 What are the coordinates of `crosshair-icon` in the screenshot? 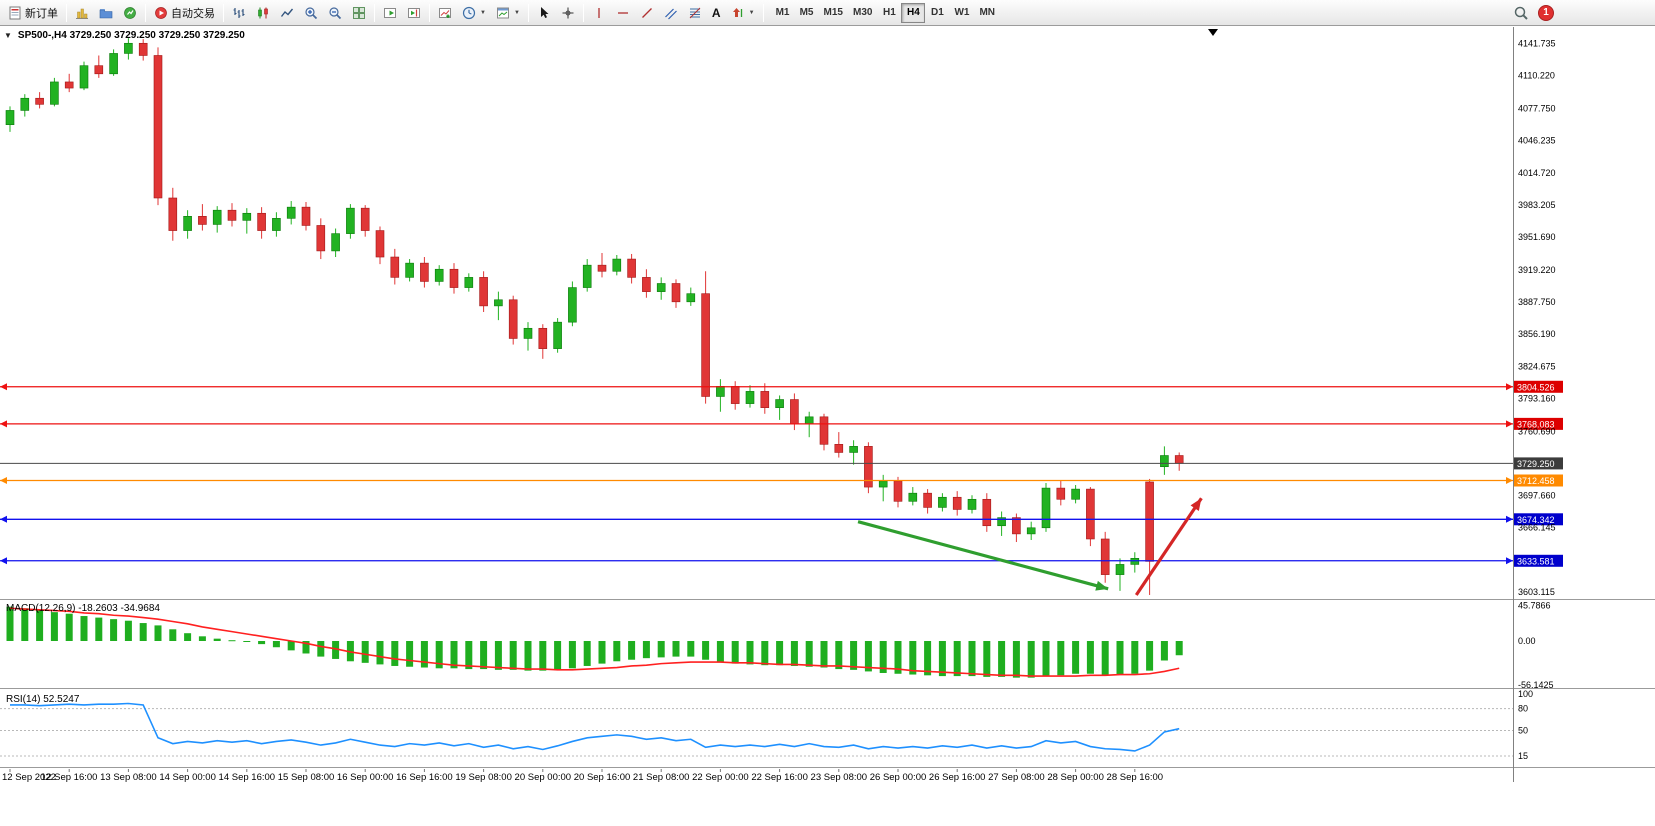 It's located at (568, 13).